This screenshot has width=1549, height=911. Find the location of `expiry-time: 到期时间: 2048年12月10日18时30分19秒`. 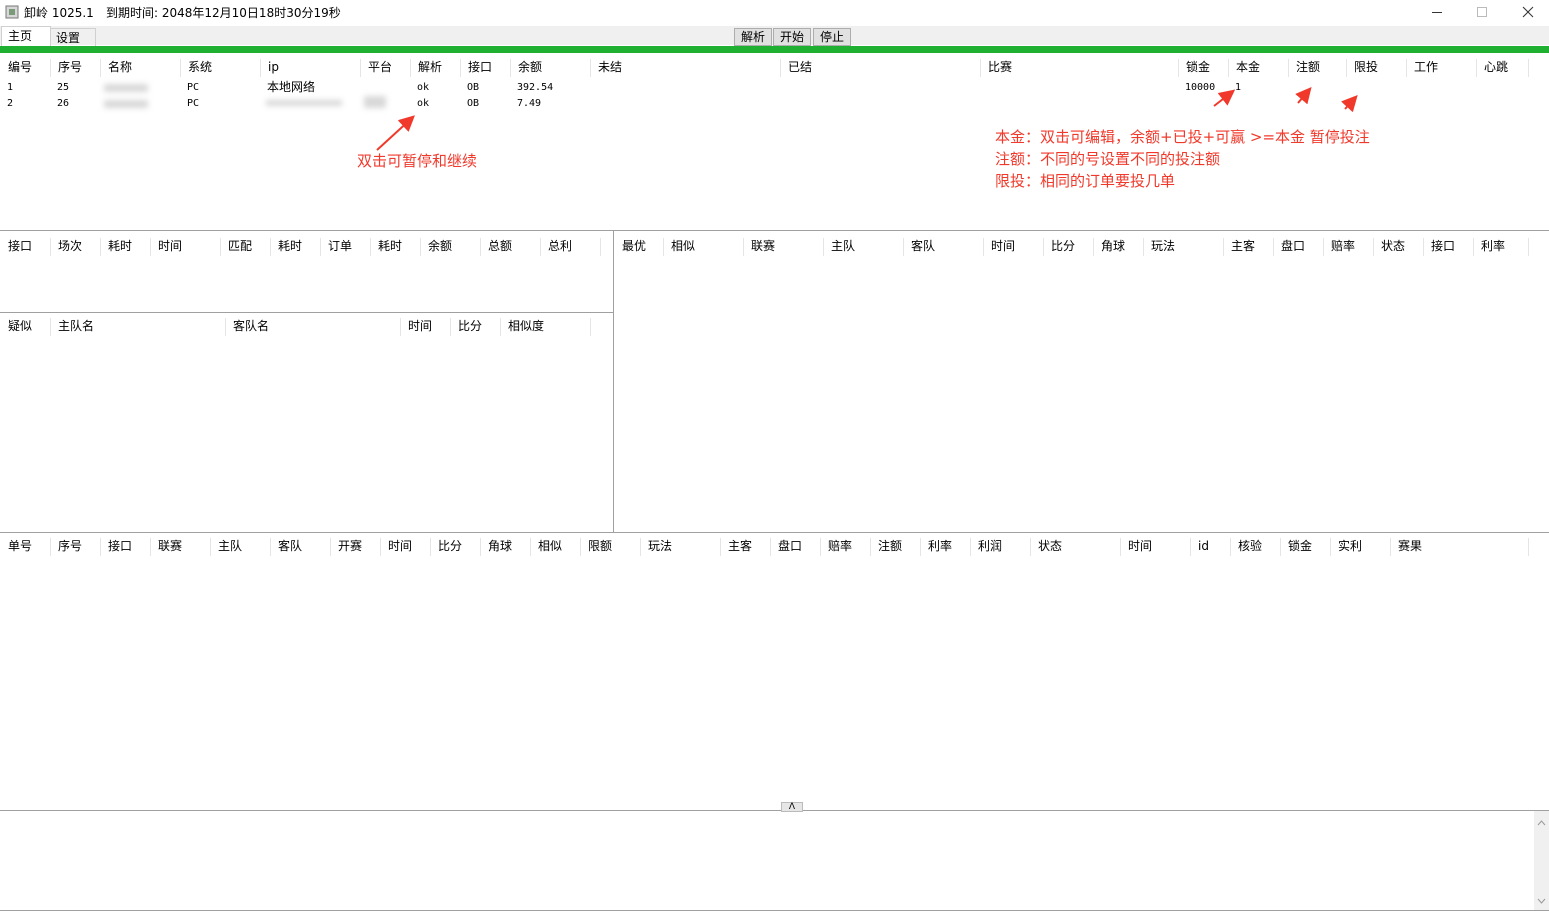

expiry-time: 到期时间: 2048年12月10日18时30分19秒 is located at coordinates (223, 13).